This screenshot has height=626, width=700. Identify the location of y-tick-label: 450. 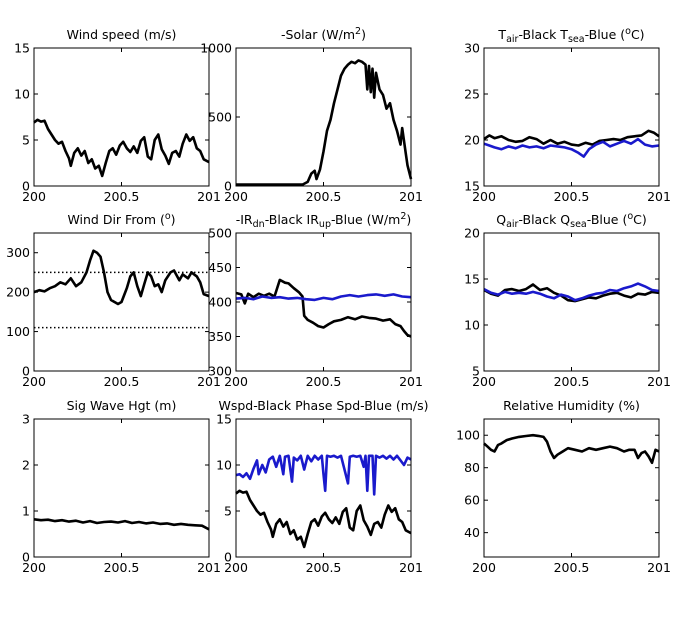
(220, 267).